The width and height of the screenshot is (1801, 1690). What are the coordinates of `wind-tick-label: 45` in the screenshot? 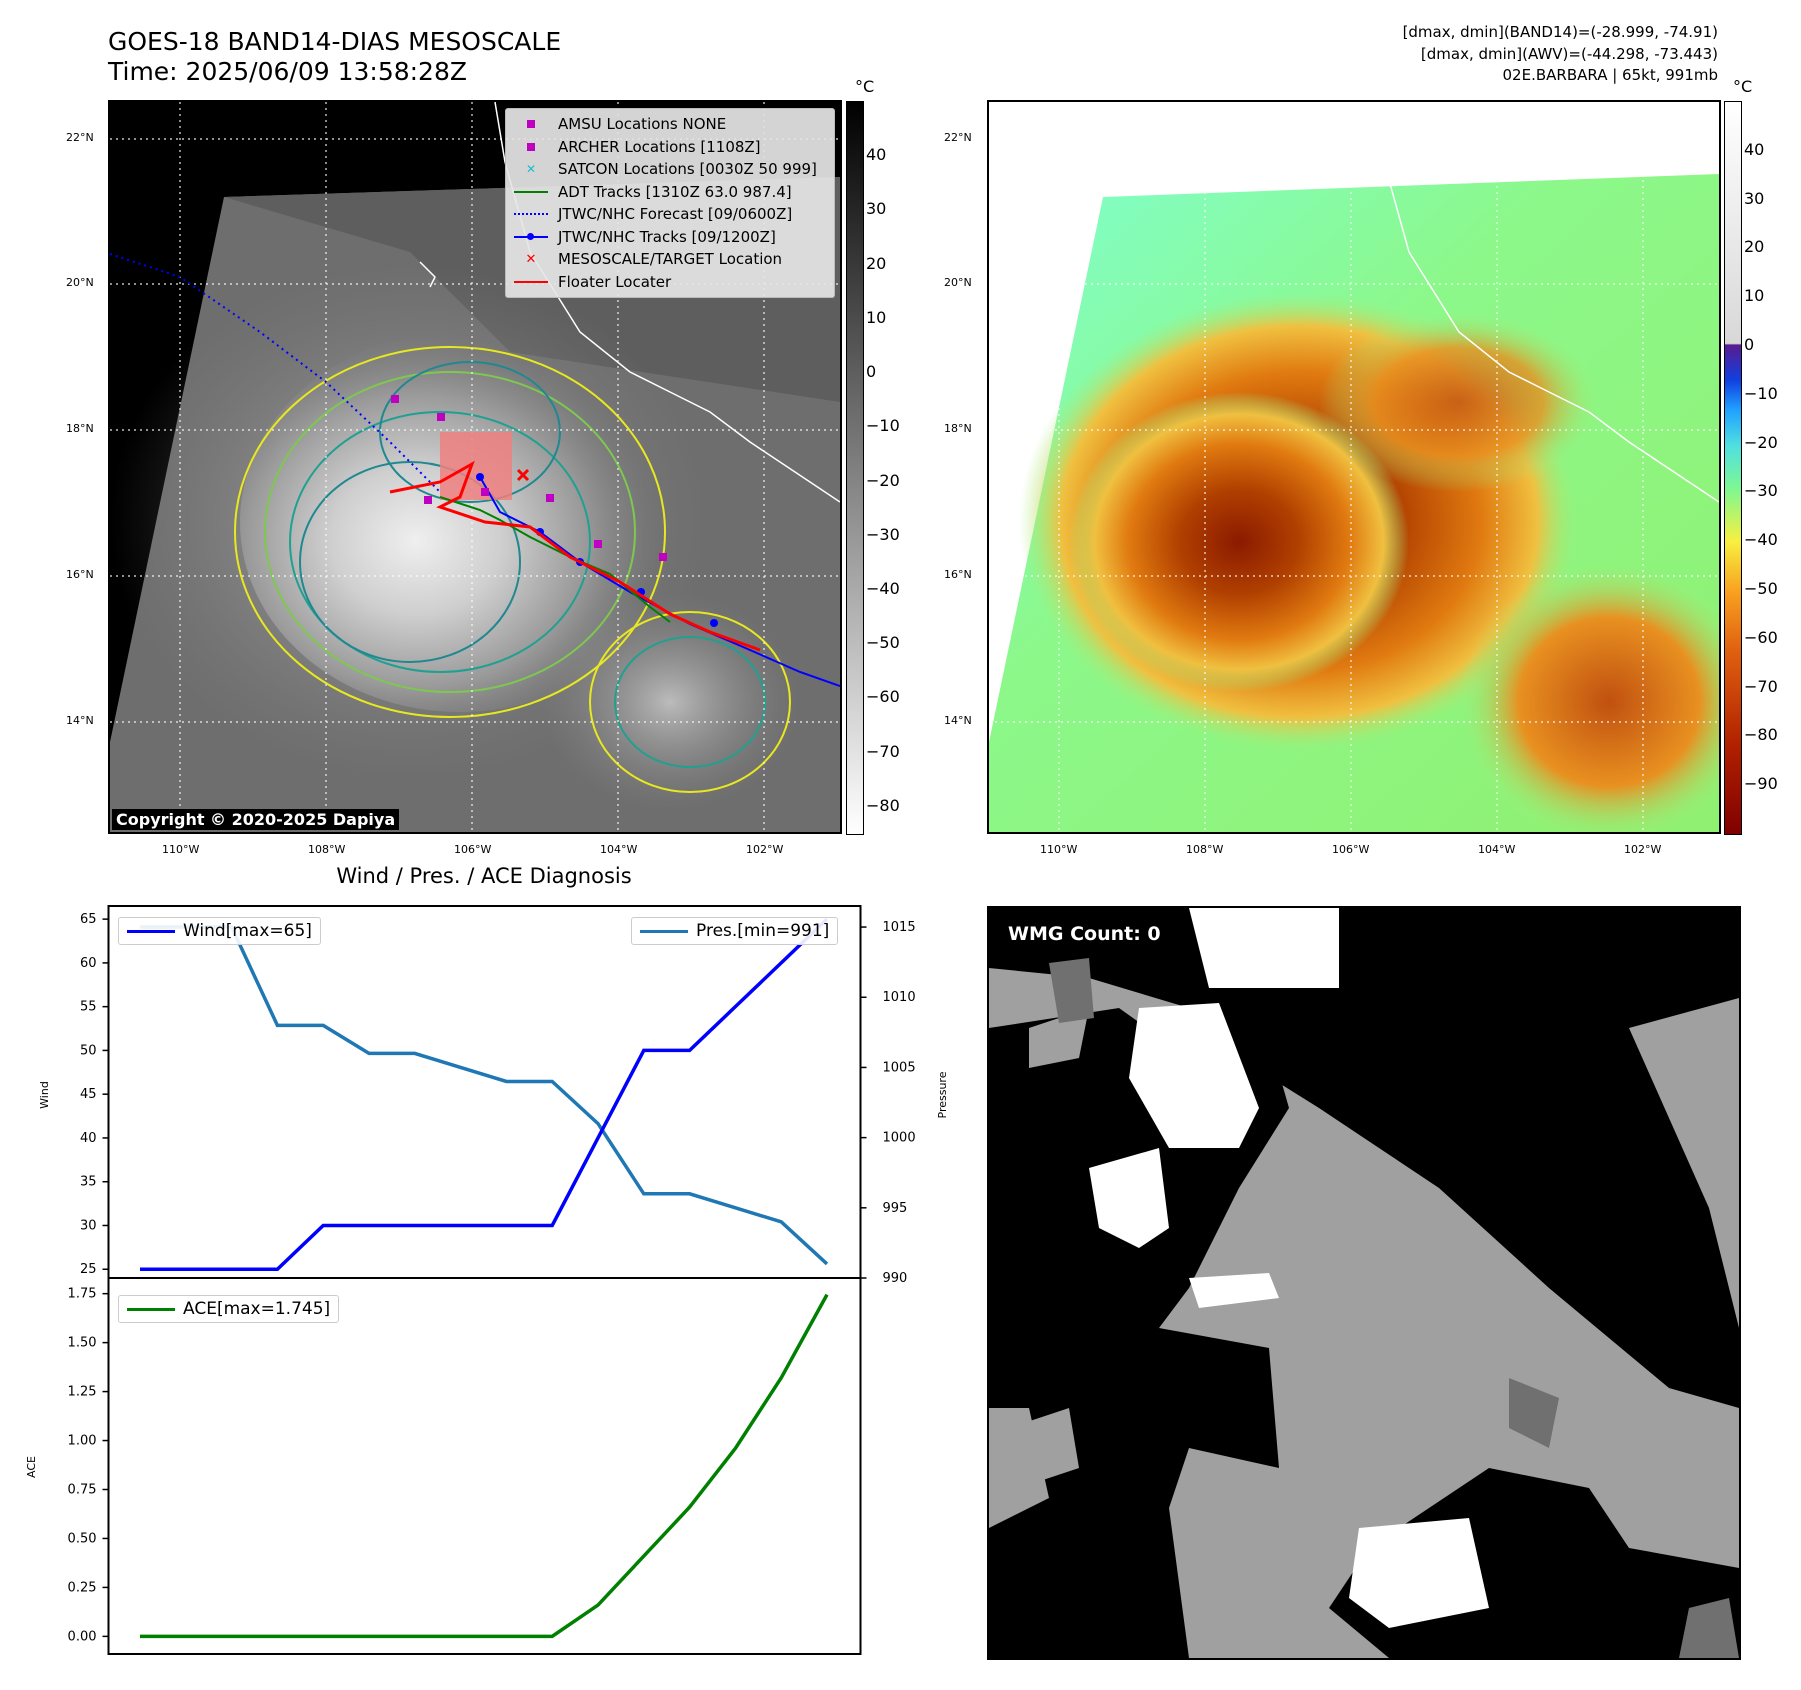 It's located at (88, 1094).